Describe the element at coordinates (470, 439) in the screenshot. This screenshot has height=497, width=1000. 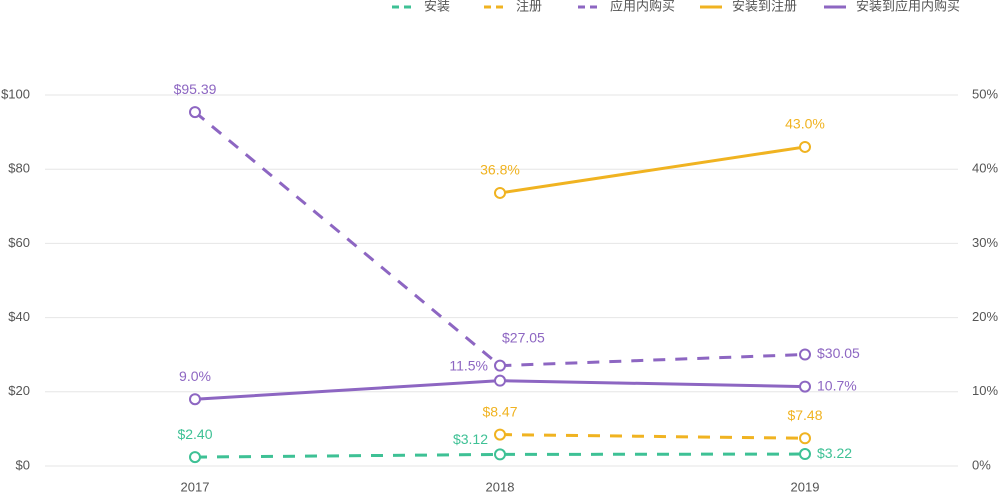
I see `value-label: $3.12` at that location.